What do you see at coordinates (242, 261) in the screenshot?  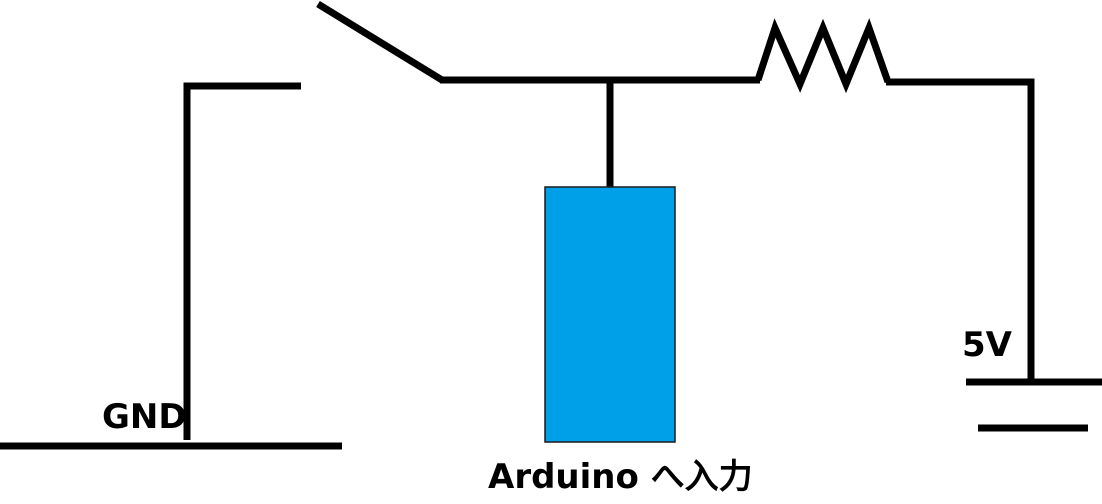 I see `gnd-wire` at bounding box center [242, 261].